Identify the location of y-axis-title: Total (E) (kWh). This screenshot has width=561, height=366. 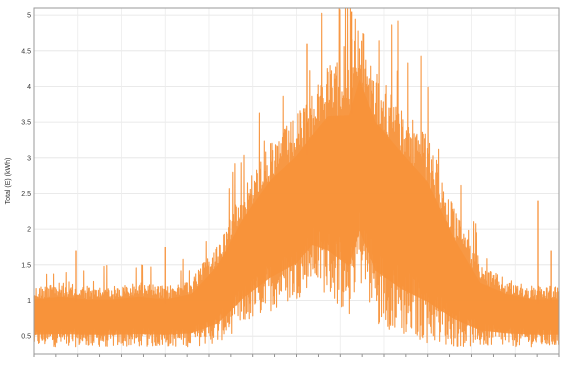
(8, 181).